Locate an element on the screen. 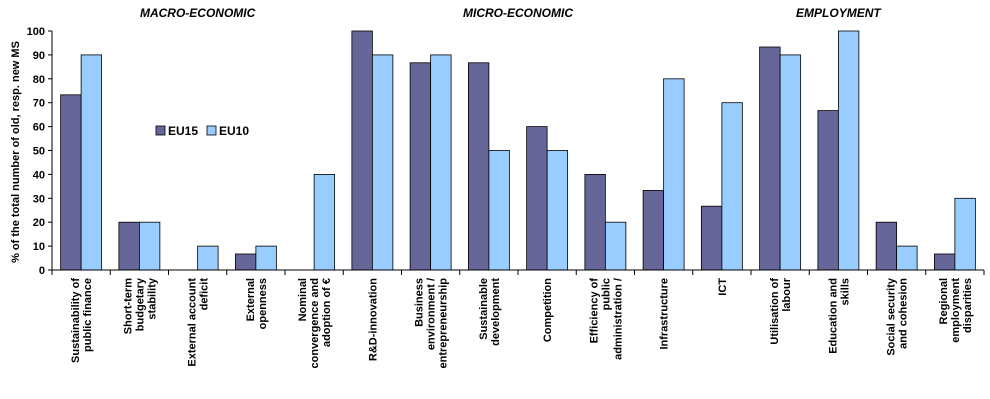 Image resolution: width=990 pixels, height=399 pixels. x-category-label: Sustainability ofpublic finance is located at coordinates (82, 320).